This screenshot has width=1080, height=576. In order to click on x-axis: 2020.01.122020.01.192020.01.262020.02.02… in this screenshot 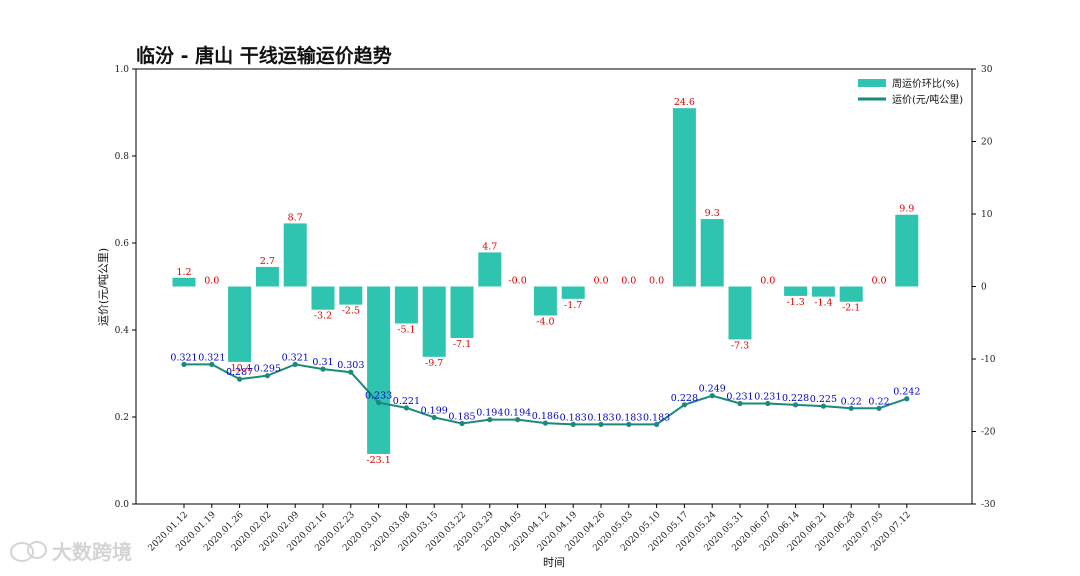, I will do `click(530, 529)`.